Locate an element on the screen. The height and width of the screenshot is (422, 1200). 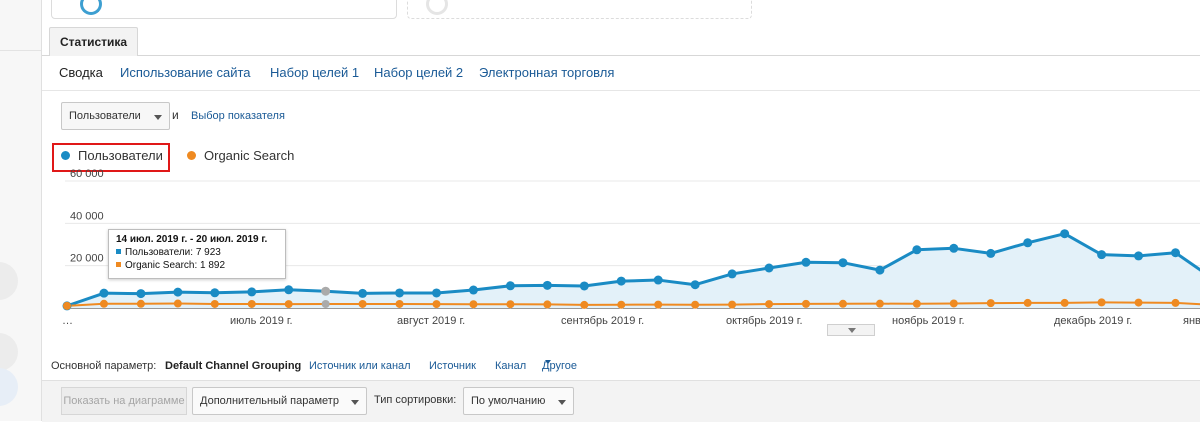
legend-item-organic: Organic Search is located at coordinates (240, 155).